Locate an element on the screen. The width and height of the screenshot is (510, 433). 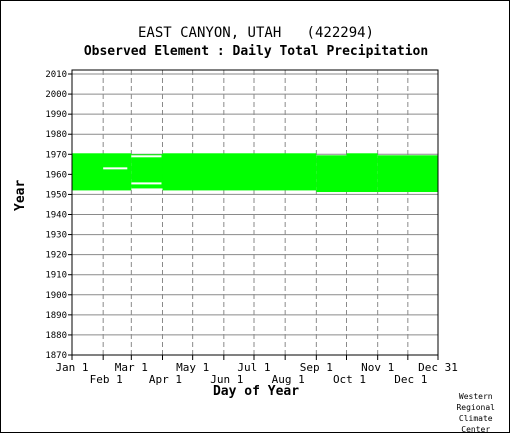
x-tick-label: Dec 31 is located at coordinates (438, 367).